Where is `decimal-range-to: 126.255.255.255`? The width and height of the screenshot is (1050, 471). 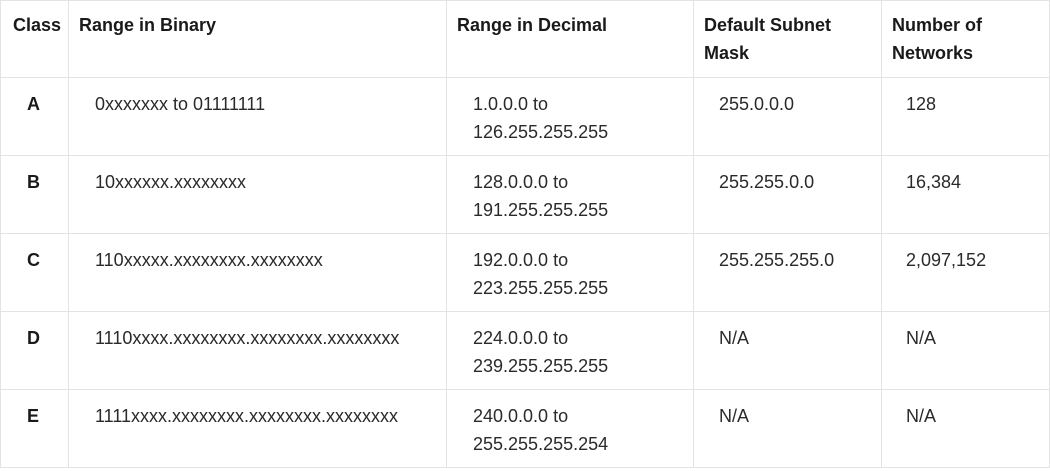 decimal-range-to: 126.255.255.255 is located at coordinates (541, 132).